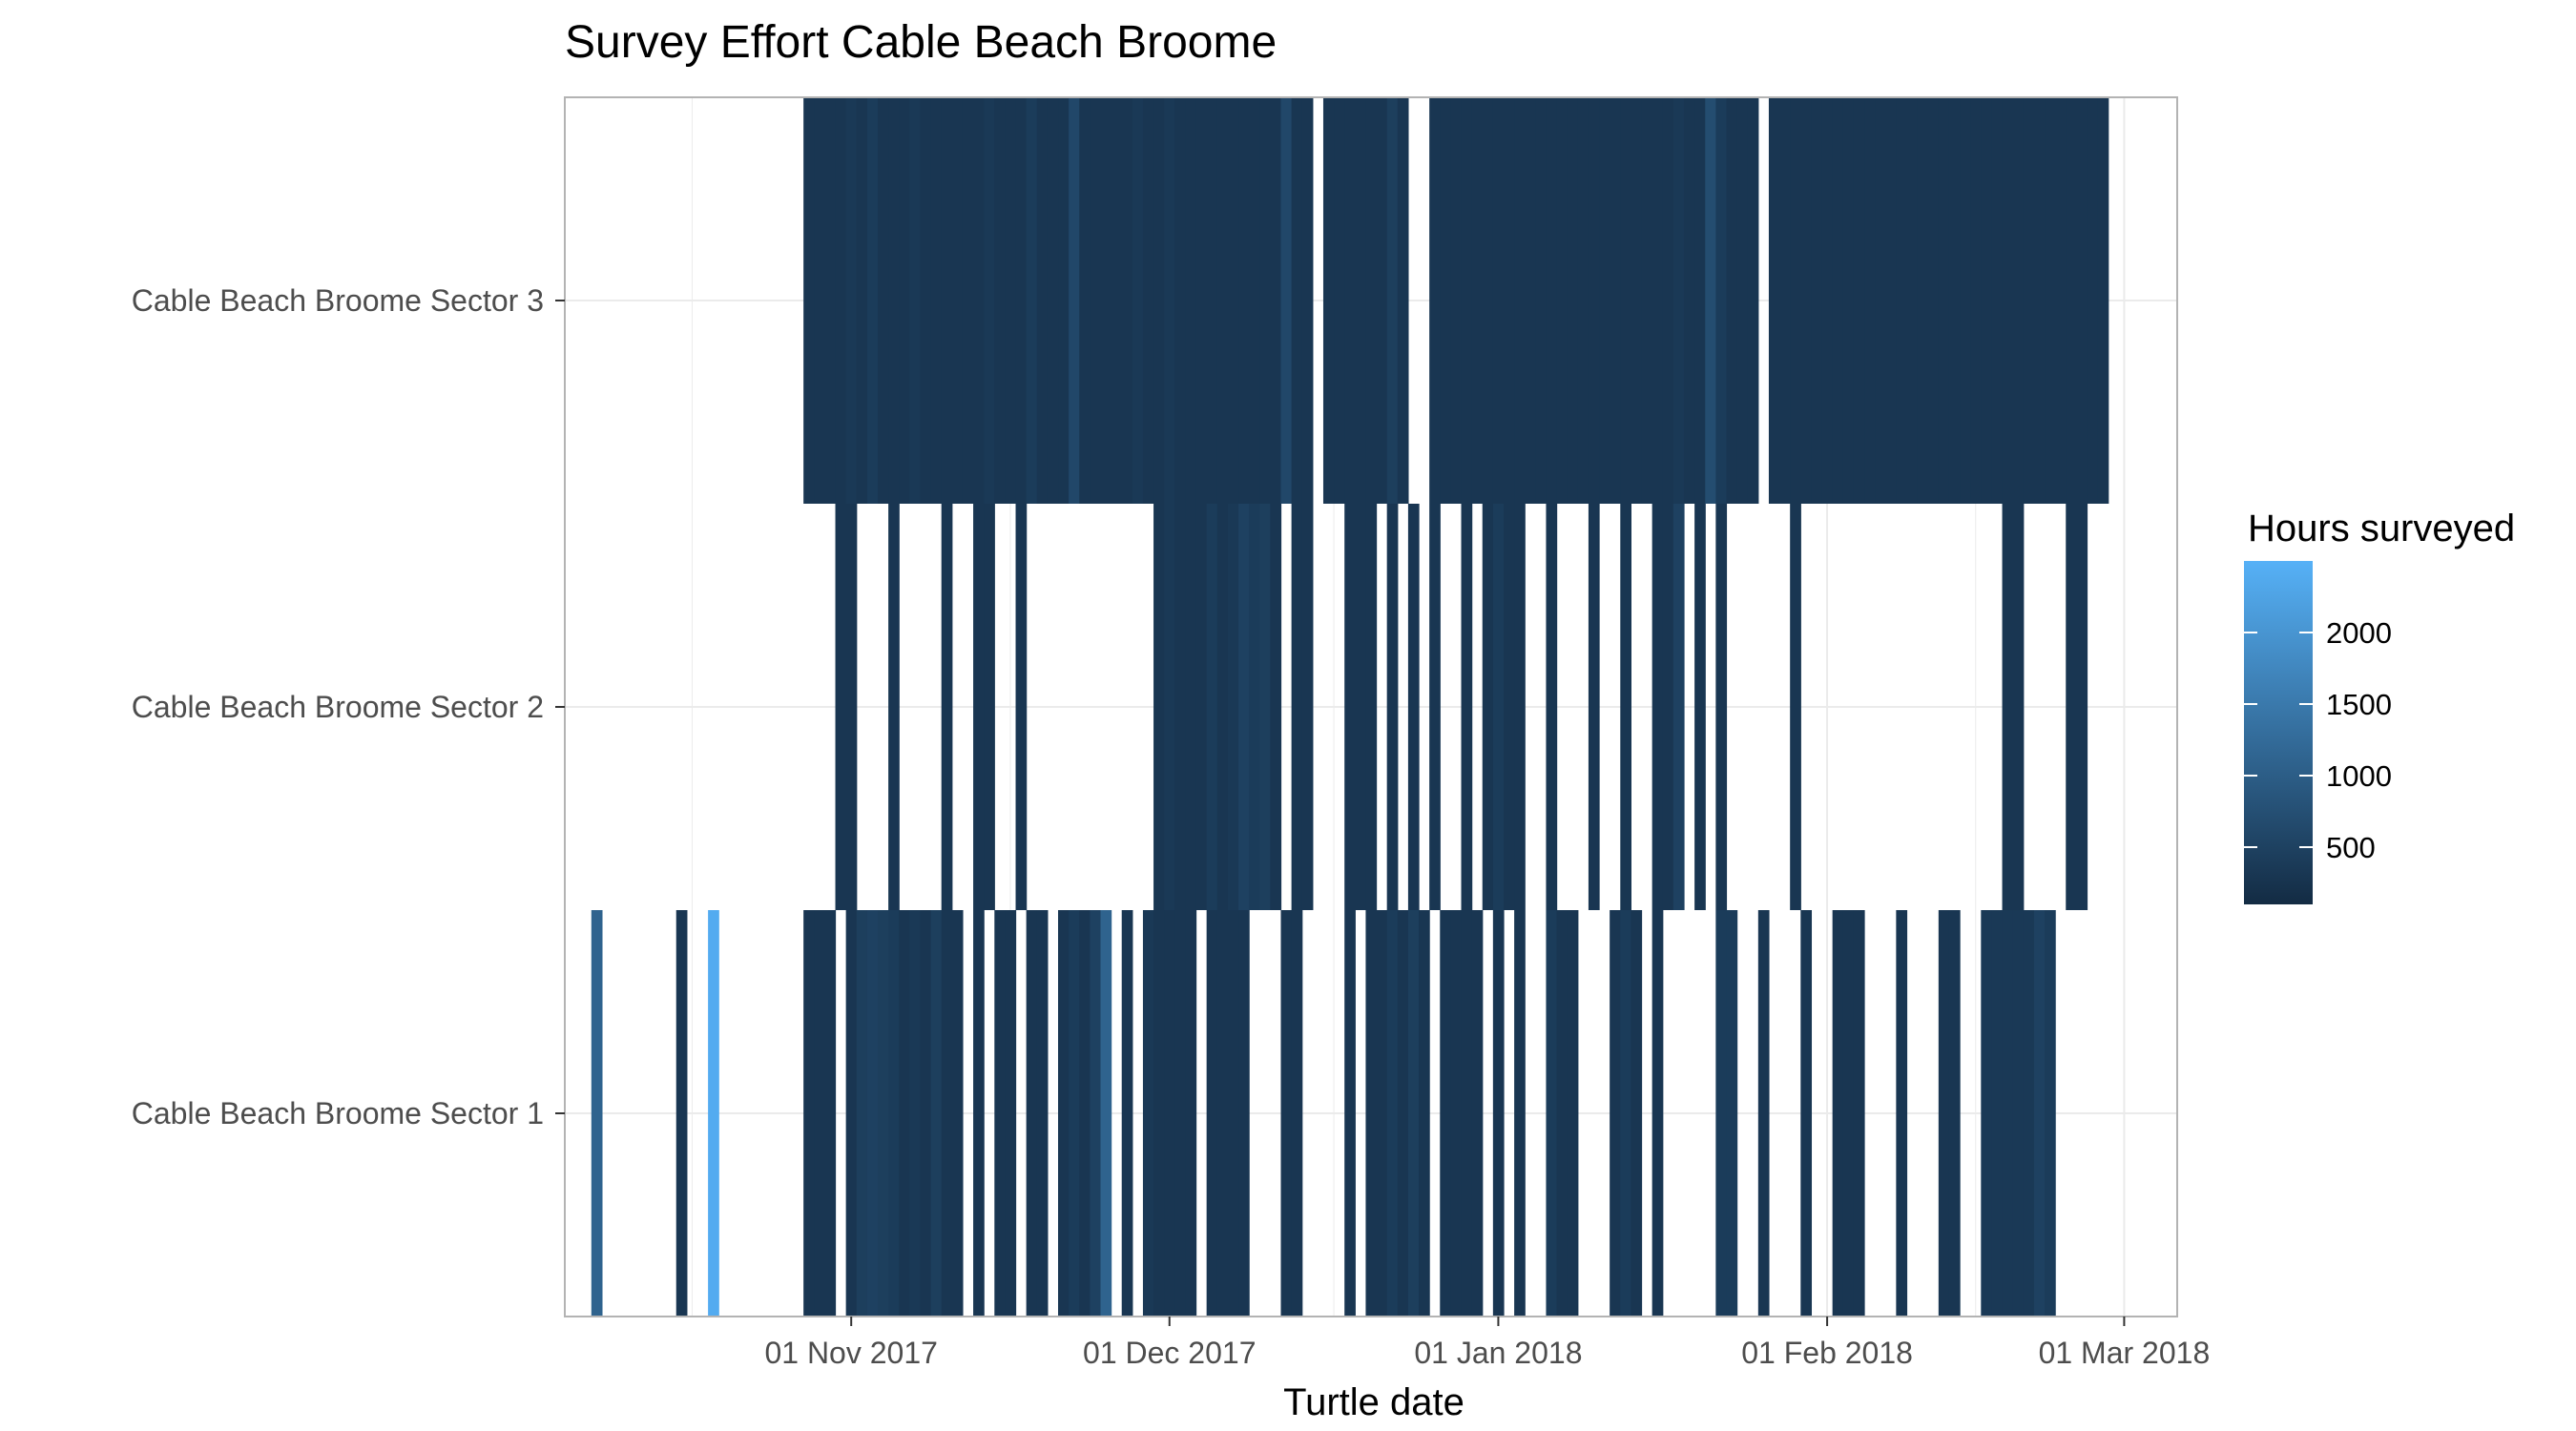  What do you see at coordinates (338, 707) in the screenshot?
I see `y-tick-label: Cable Beach Broome Sector 2` at bounding box center [338, 707].